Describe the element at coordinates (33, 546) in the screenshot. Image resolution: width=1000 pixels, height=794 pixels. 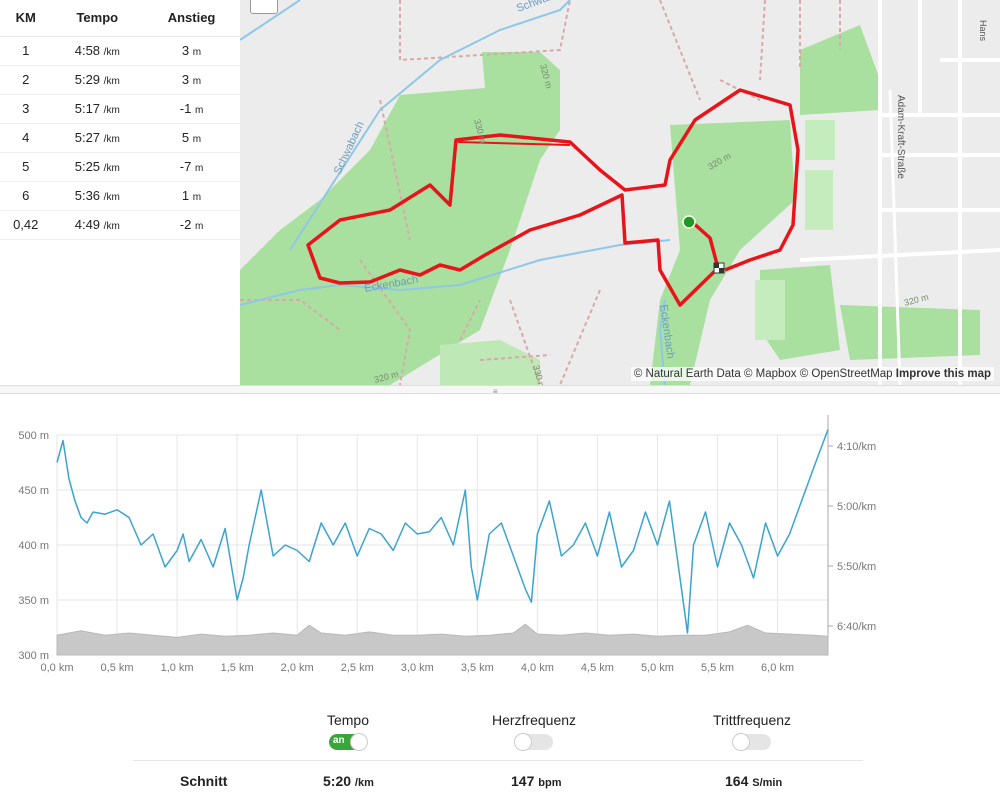
I see `y-tick-label: 400 m` at that location.